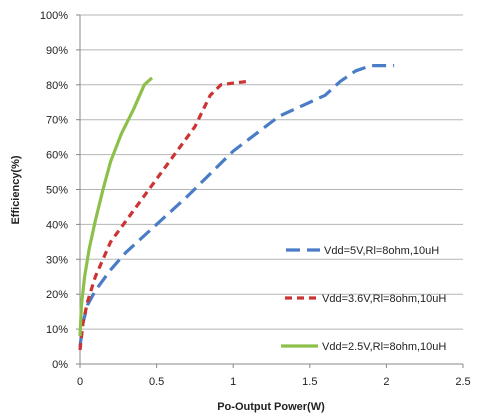  Describe the element at coordinates (57, 156) in the screenshot. I see `y-tick-label: 60%` at that location.